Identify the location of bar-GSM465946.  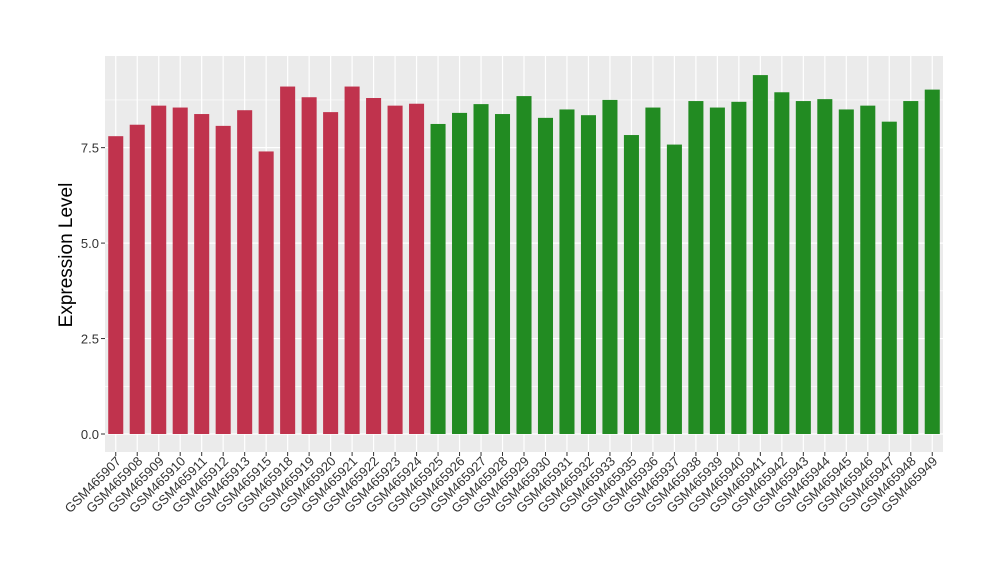
(868, 270).